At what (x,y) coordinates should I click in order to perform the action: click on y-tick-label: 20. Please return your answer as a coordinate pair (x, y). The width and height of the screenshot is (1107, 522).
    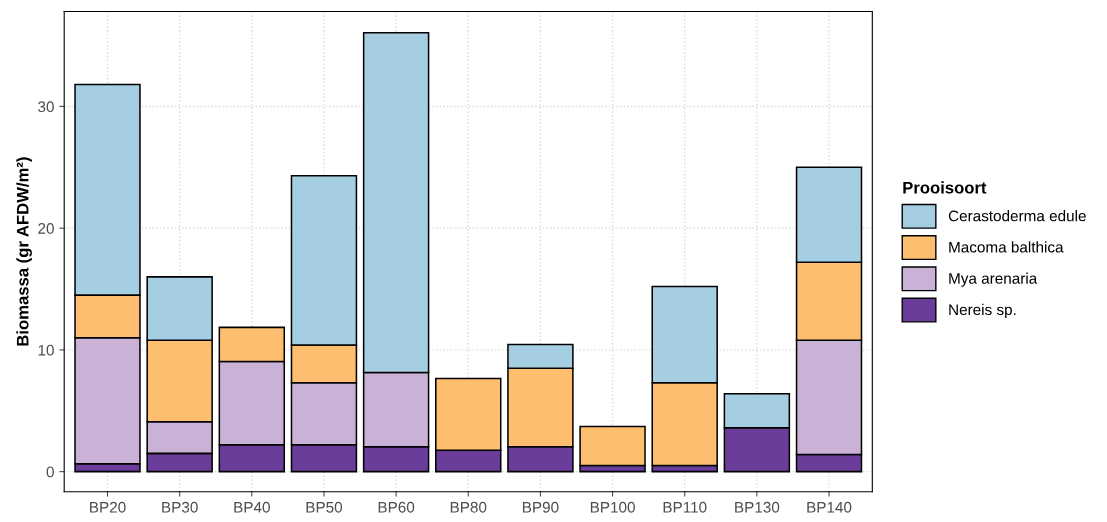
    Looking at the image, I should click on (46, 228).